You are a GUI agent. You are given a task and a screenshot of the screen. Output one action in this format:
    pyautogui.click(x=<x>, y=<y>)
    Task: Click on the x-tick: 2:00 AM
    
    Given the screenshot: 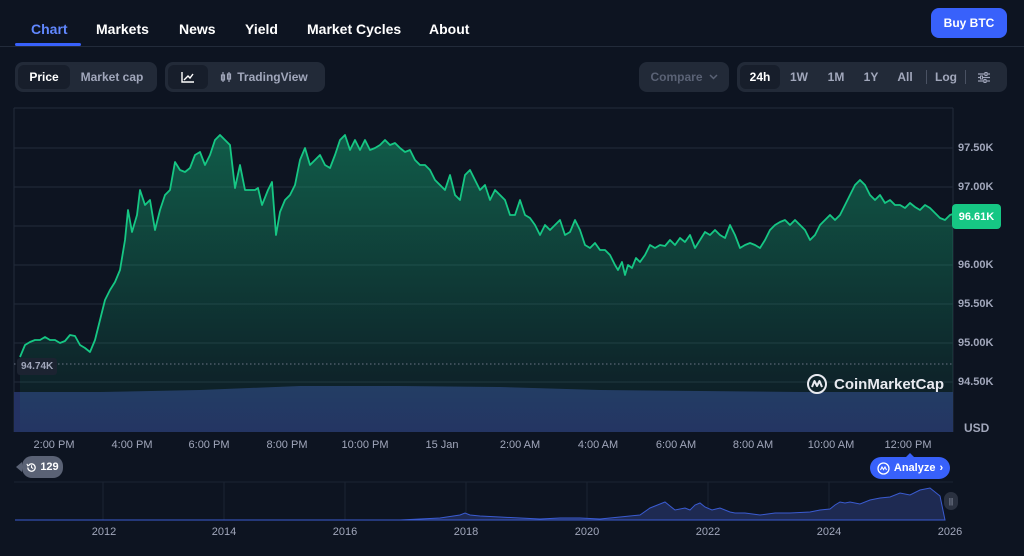 What is the action you would take?
    pyautogui.click(x=520, y=445)
    